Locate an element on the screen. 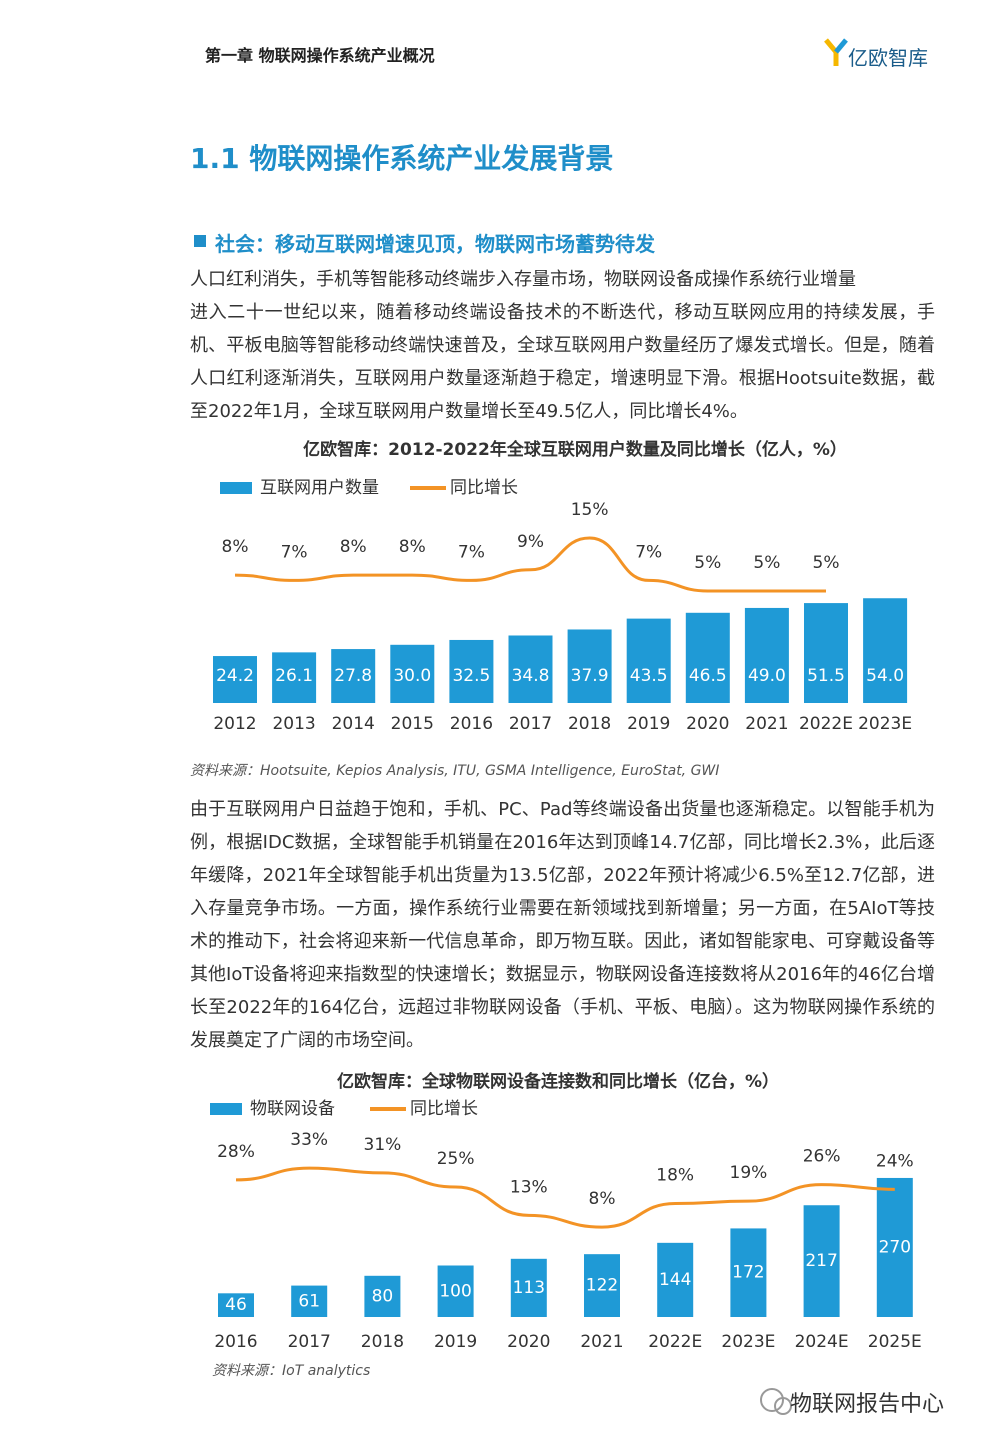  data-label: 80 is located at coordinates (383, 1296).